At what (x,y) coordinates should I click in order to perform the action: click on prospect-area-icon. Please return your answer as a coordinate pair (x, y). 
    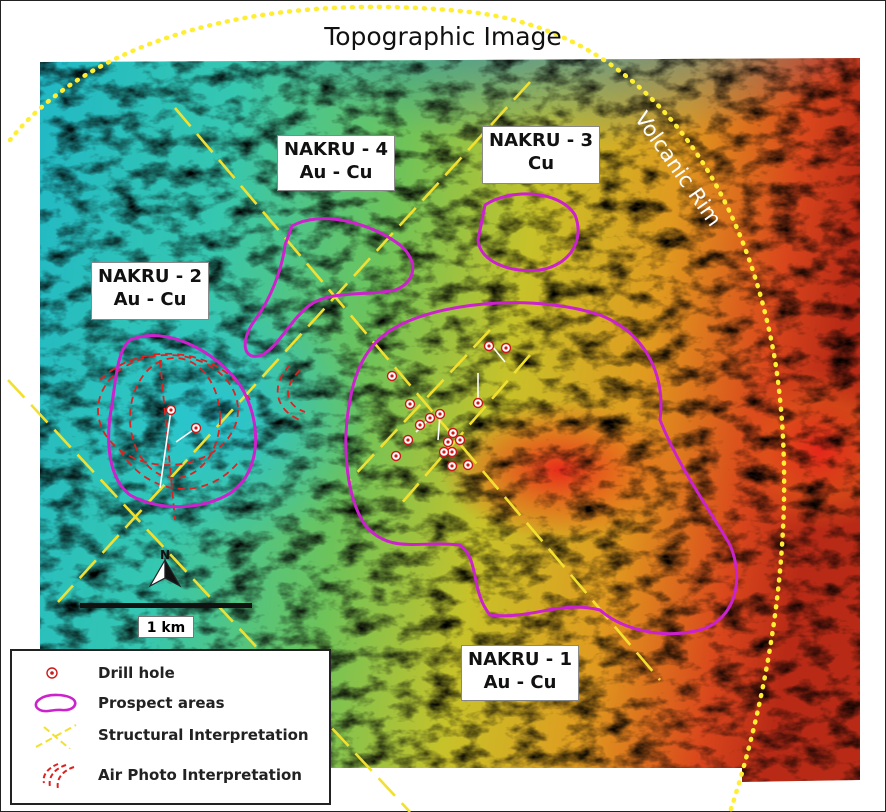
    Looking at the image, I should click on (55, 703).